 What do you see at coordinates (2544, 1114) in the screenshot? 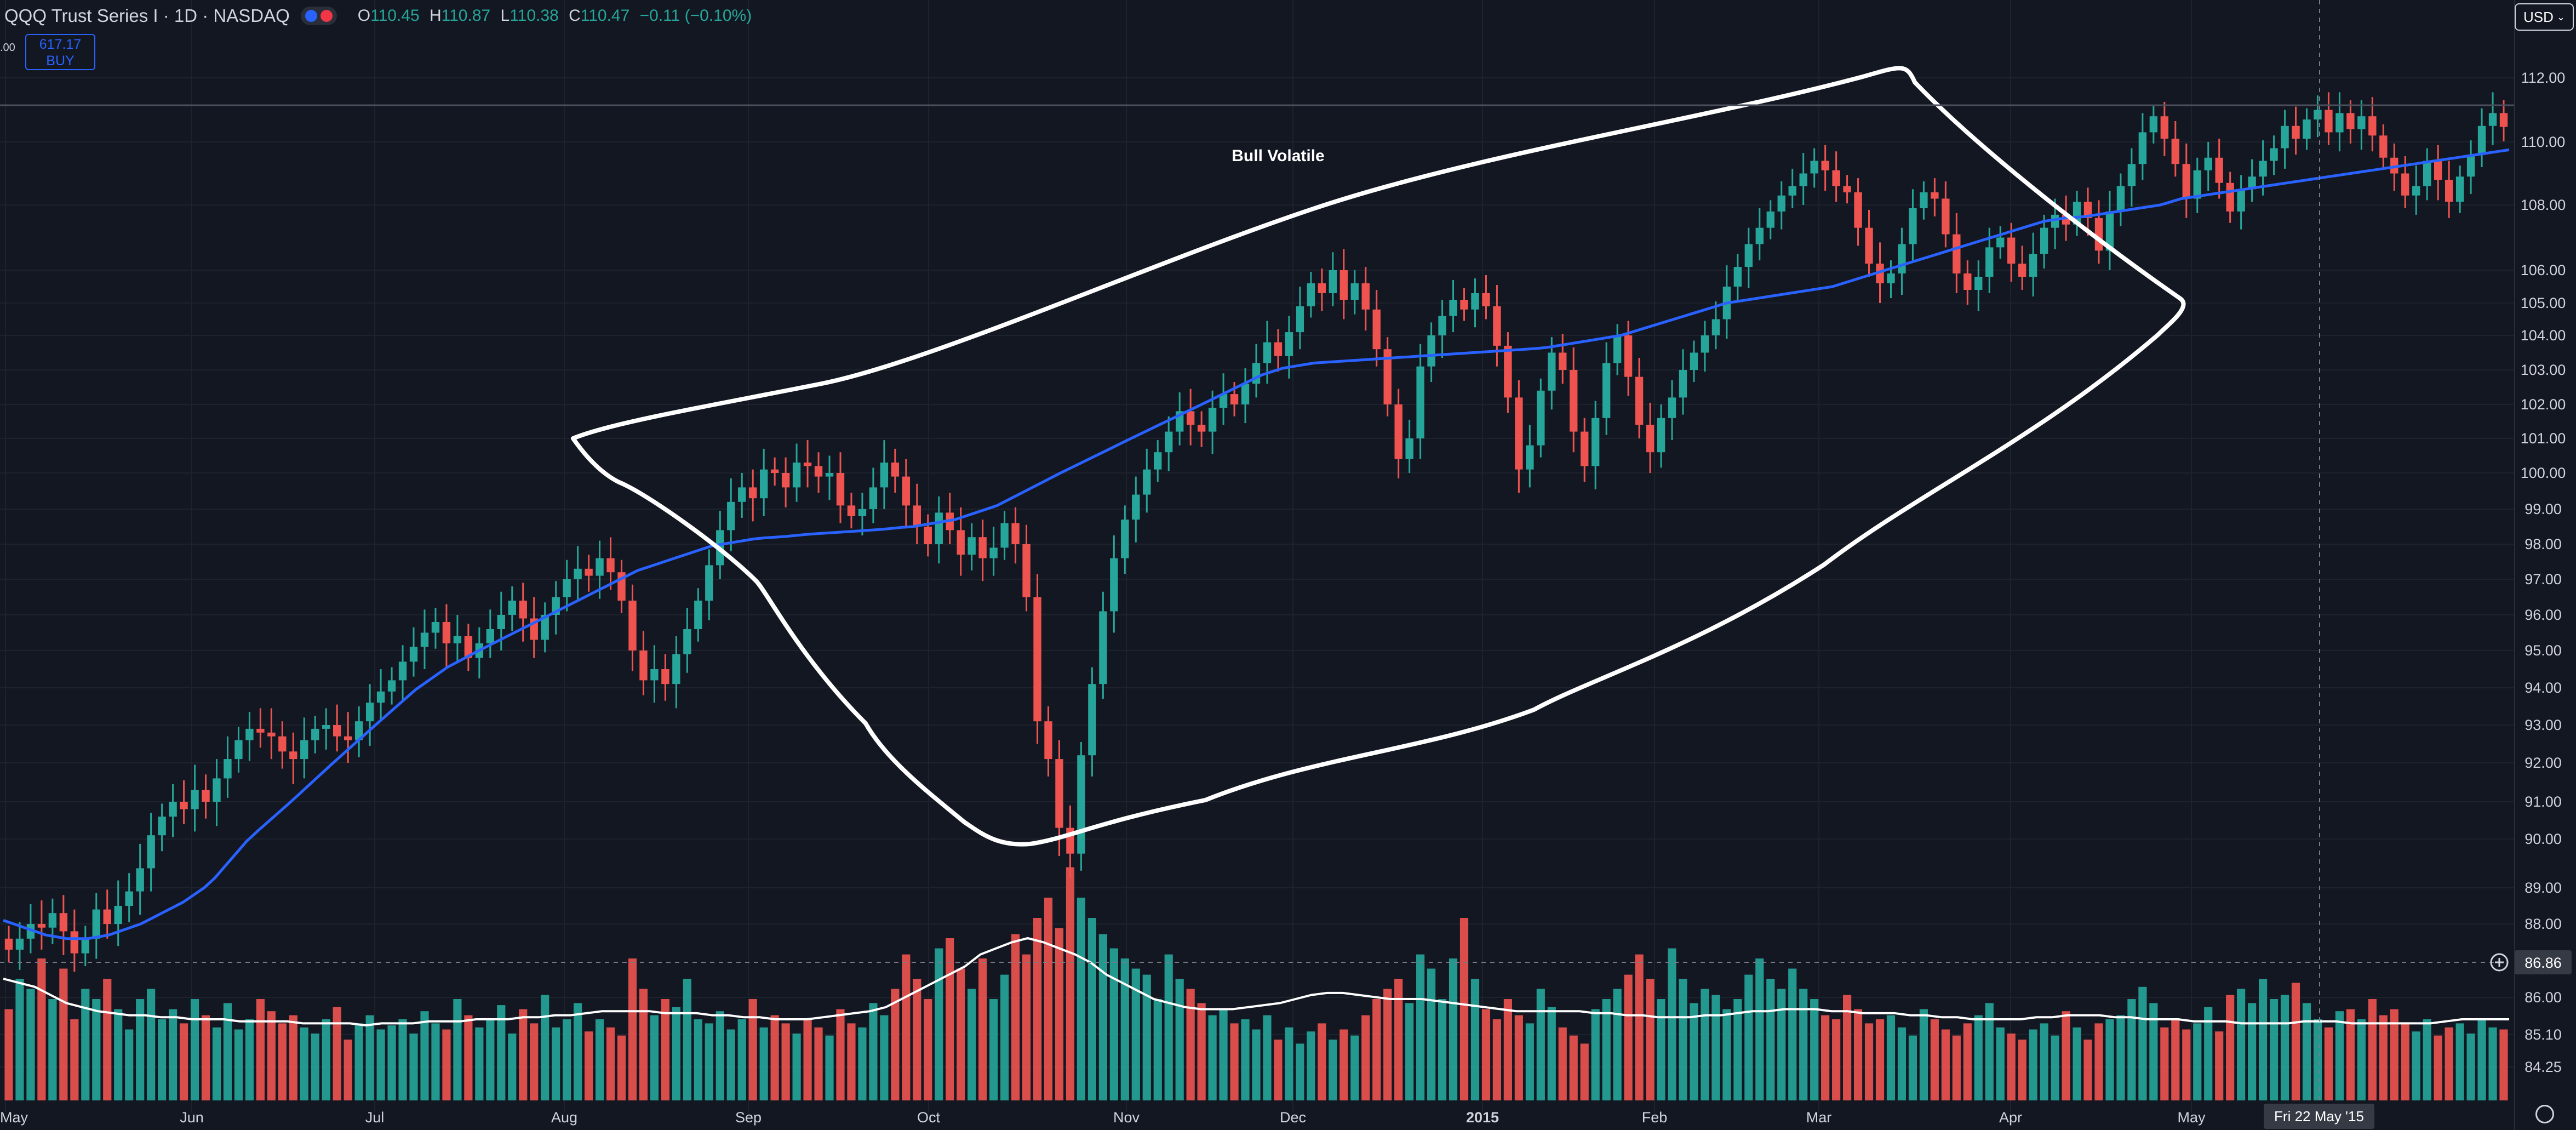
I see `settings-gear-icon` at bounding box center [2544, 1114].